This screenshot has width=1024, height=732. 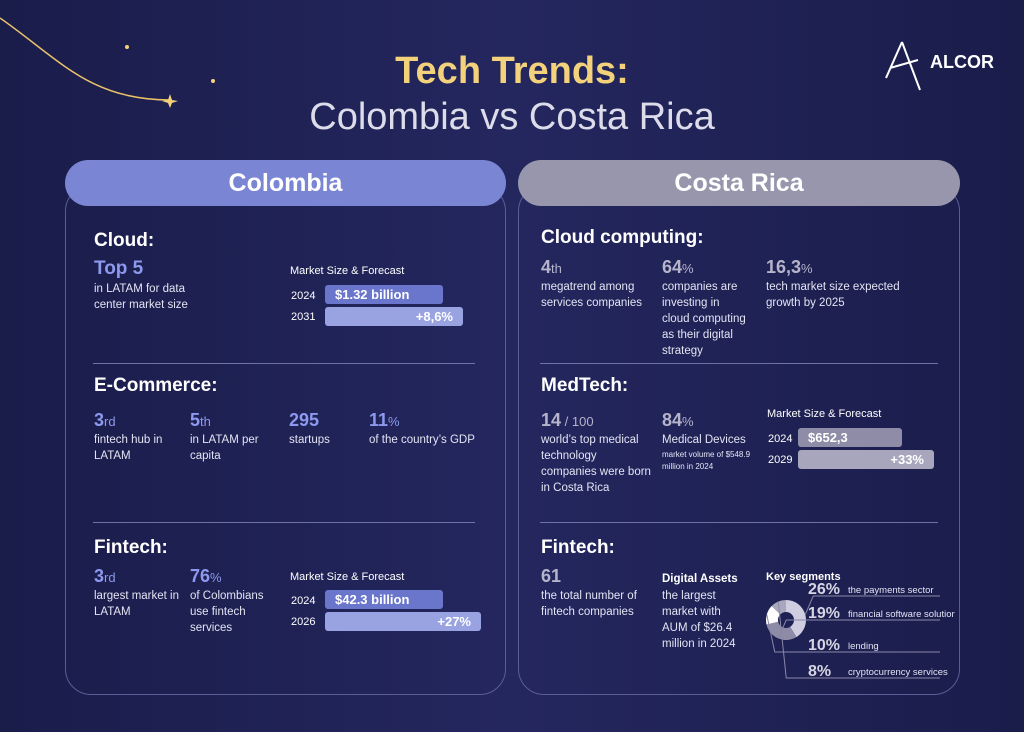 What do you see at coordinates (824, 645) in the screenshot?
I see `segment-label: 10%` at bounding box center [824, 645].